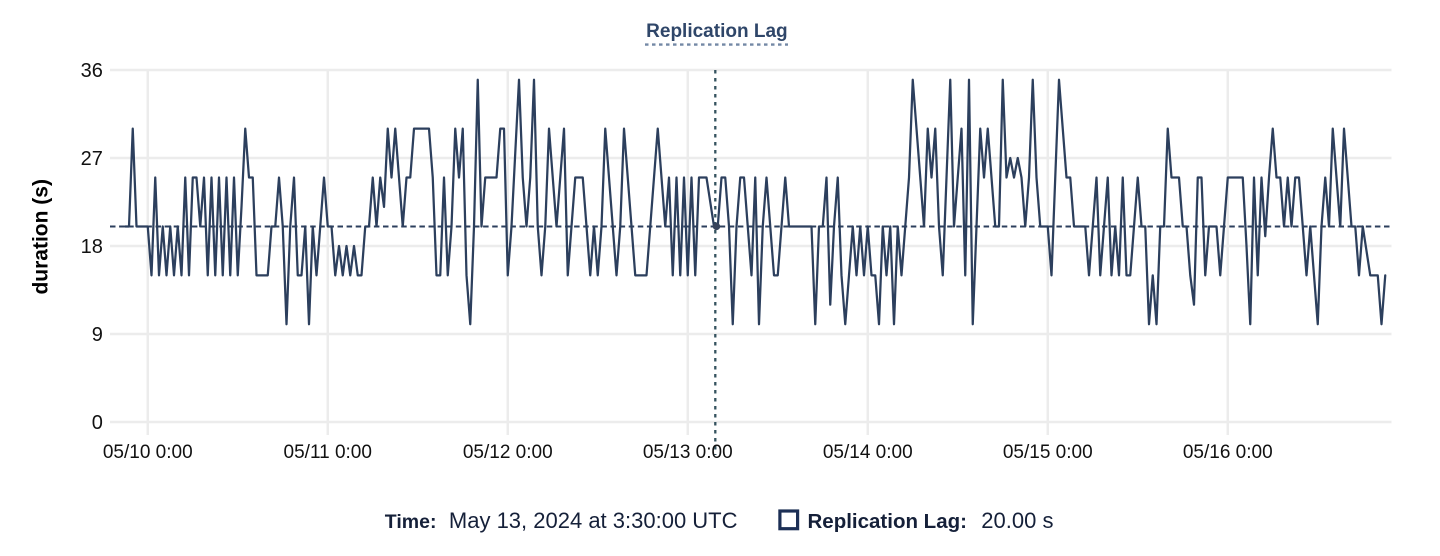 The height and width of the screenshot is (556, 1440). What do you see at coordinates (688, 452) in the screenshot?
I see `svg-text: 05/13 0:00` at bounding box center [688, 452].